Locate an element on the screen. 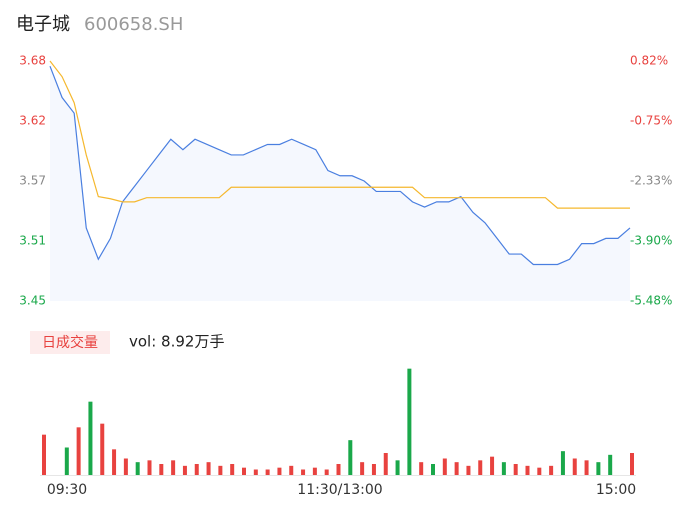 This screenshot has width=686, height=524. volume-title: 日成交量 is located at coordinates (70, 342).